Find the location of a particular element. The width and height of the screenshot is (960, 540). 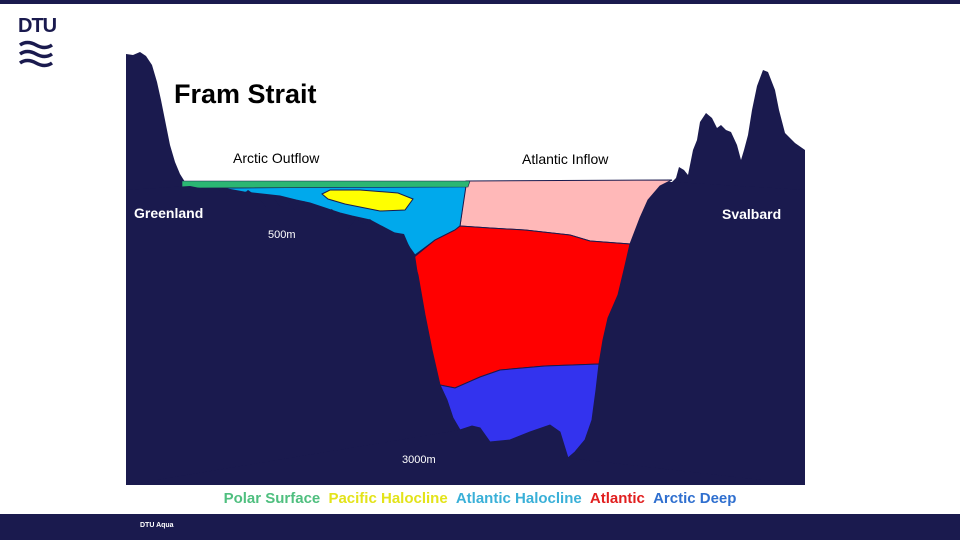

footer-text: DTU Aqua is located at coordinates (157, 525).